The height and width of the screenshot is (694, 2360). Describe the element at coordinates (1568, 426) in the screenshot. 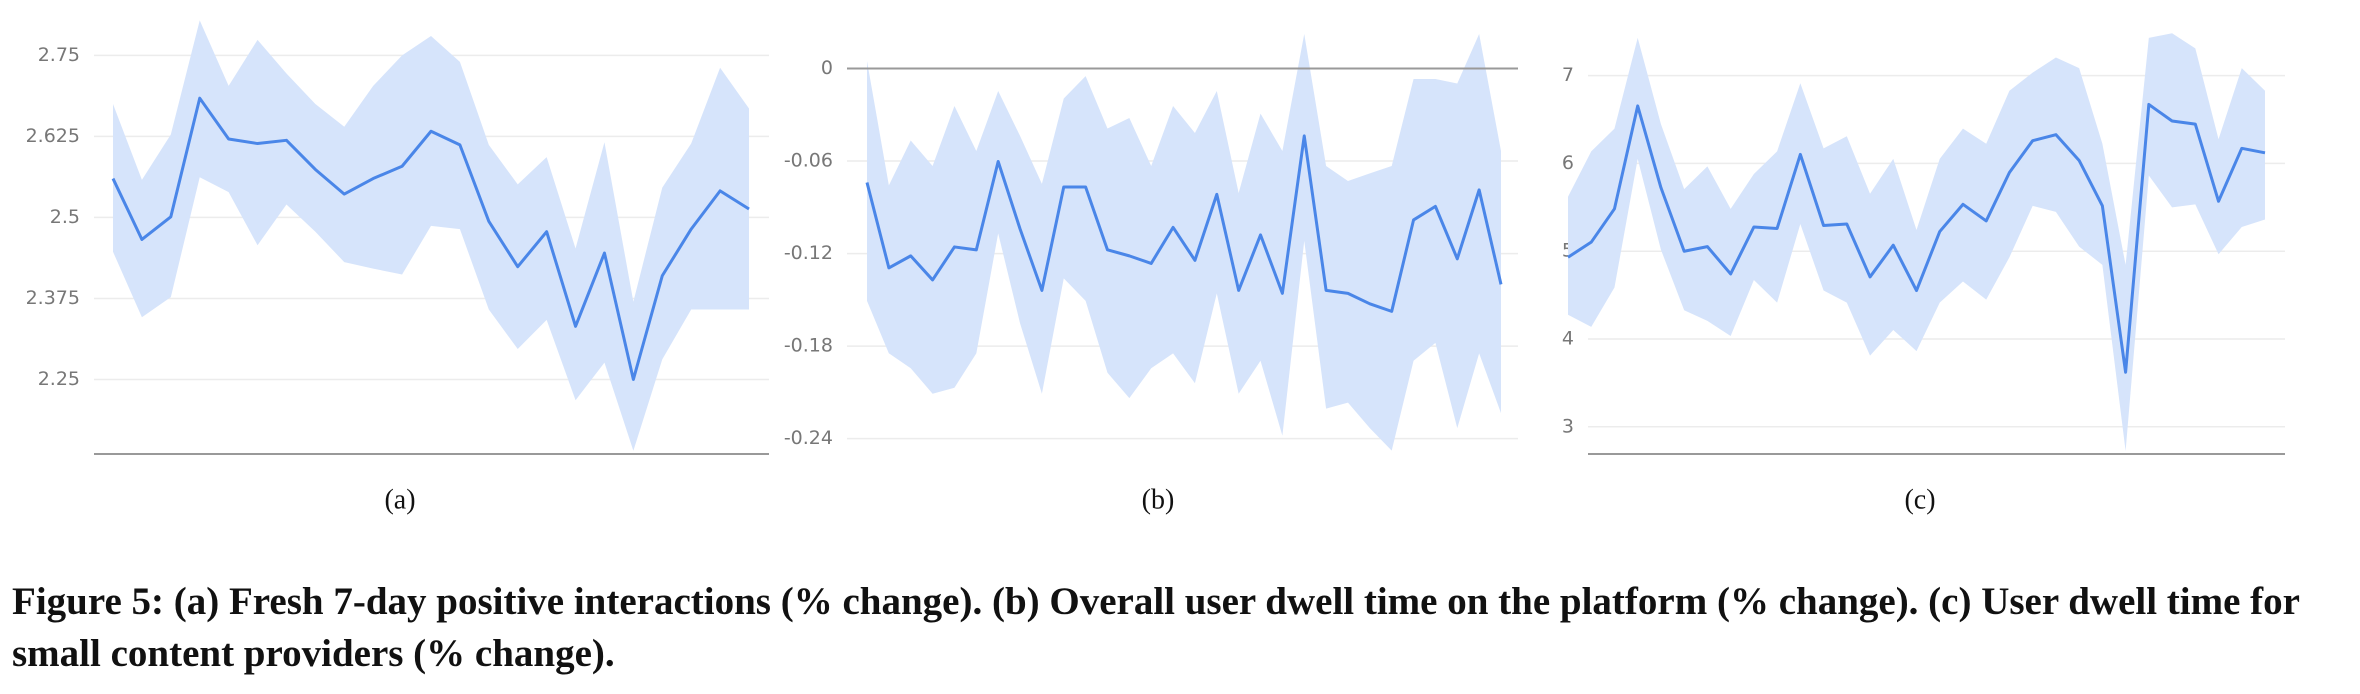

I see `y-tick-label: 3` at that location.